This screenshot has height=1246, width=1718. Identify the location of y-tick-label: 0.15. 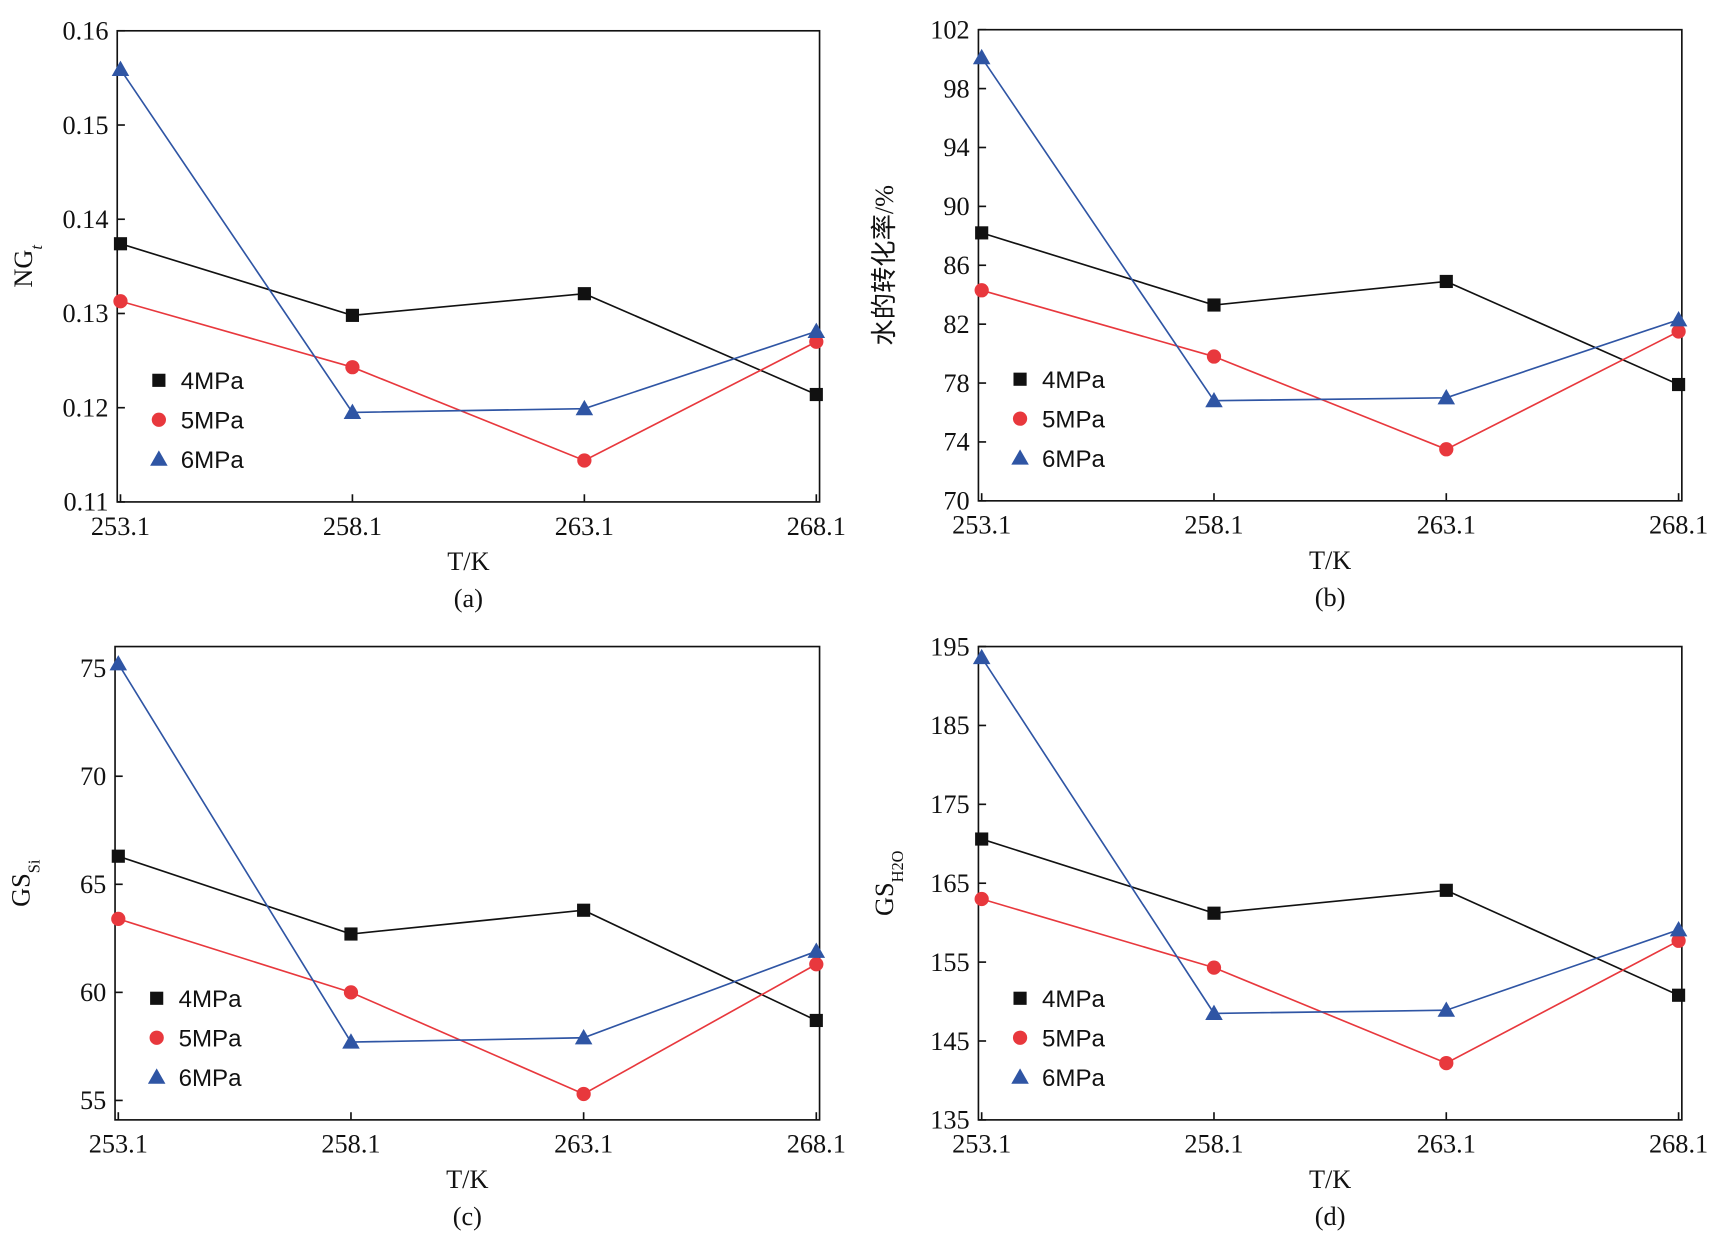
(85, 125).